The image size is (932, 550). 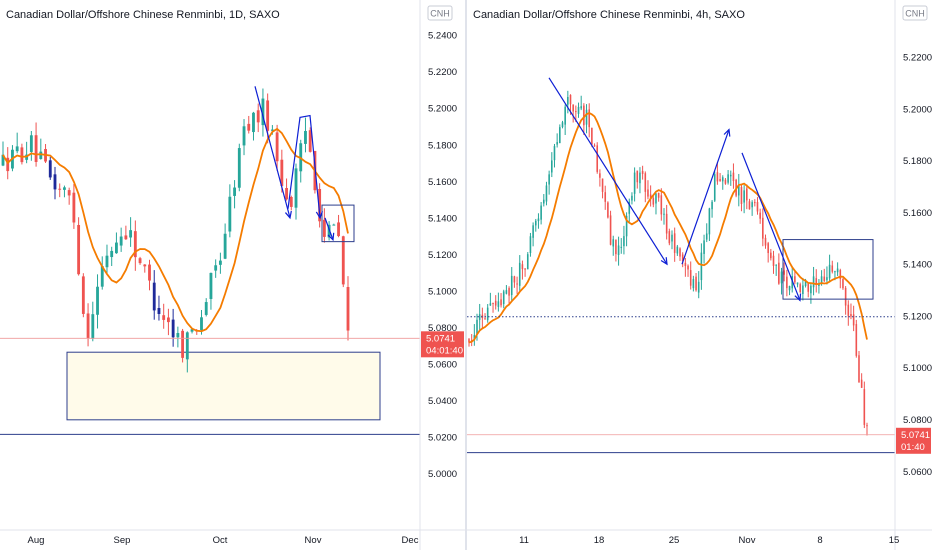 What do you see at coordinates (175, 230) in the screenshot?
I see `moving-average-line` at bounding box center [175, 230].